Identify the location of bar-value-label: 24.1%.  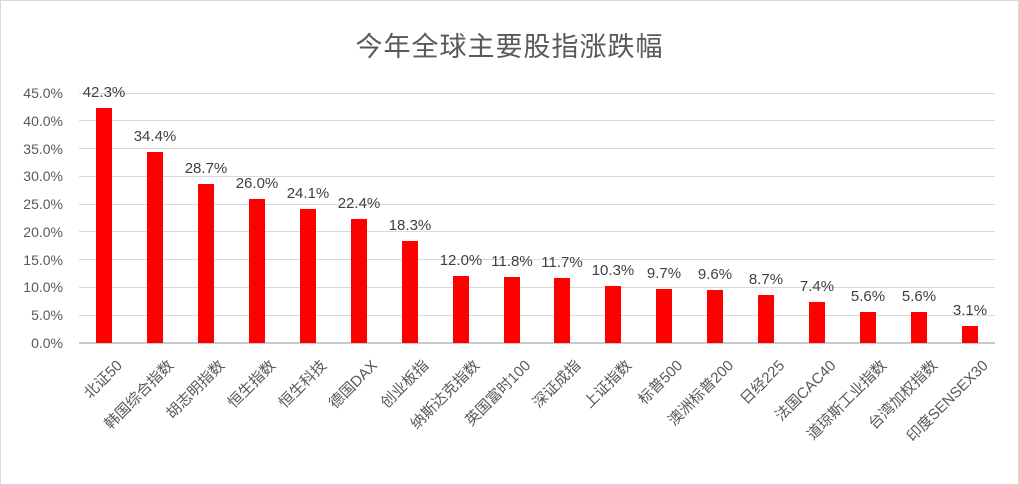
(308, 193).